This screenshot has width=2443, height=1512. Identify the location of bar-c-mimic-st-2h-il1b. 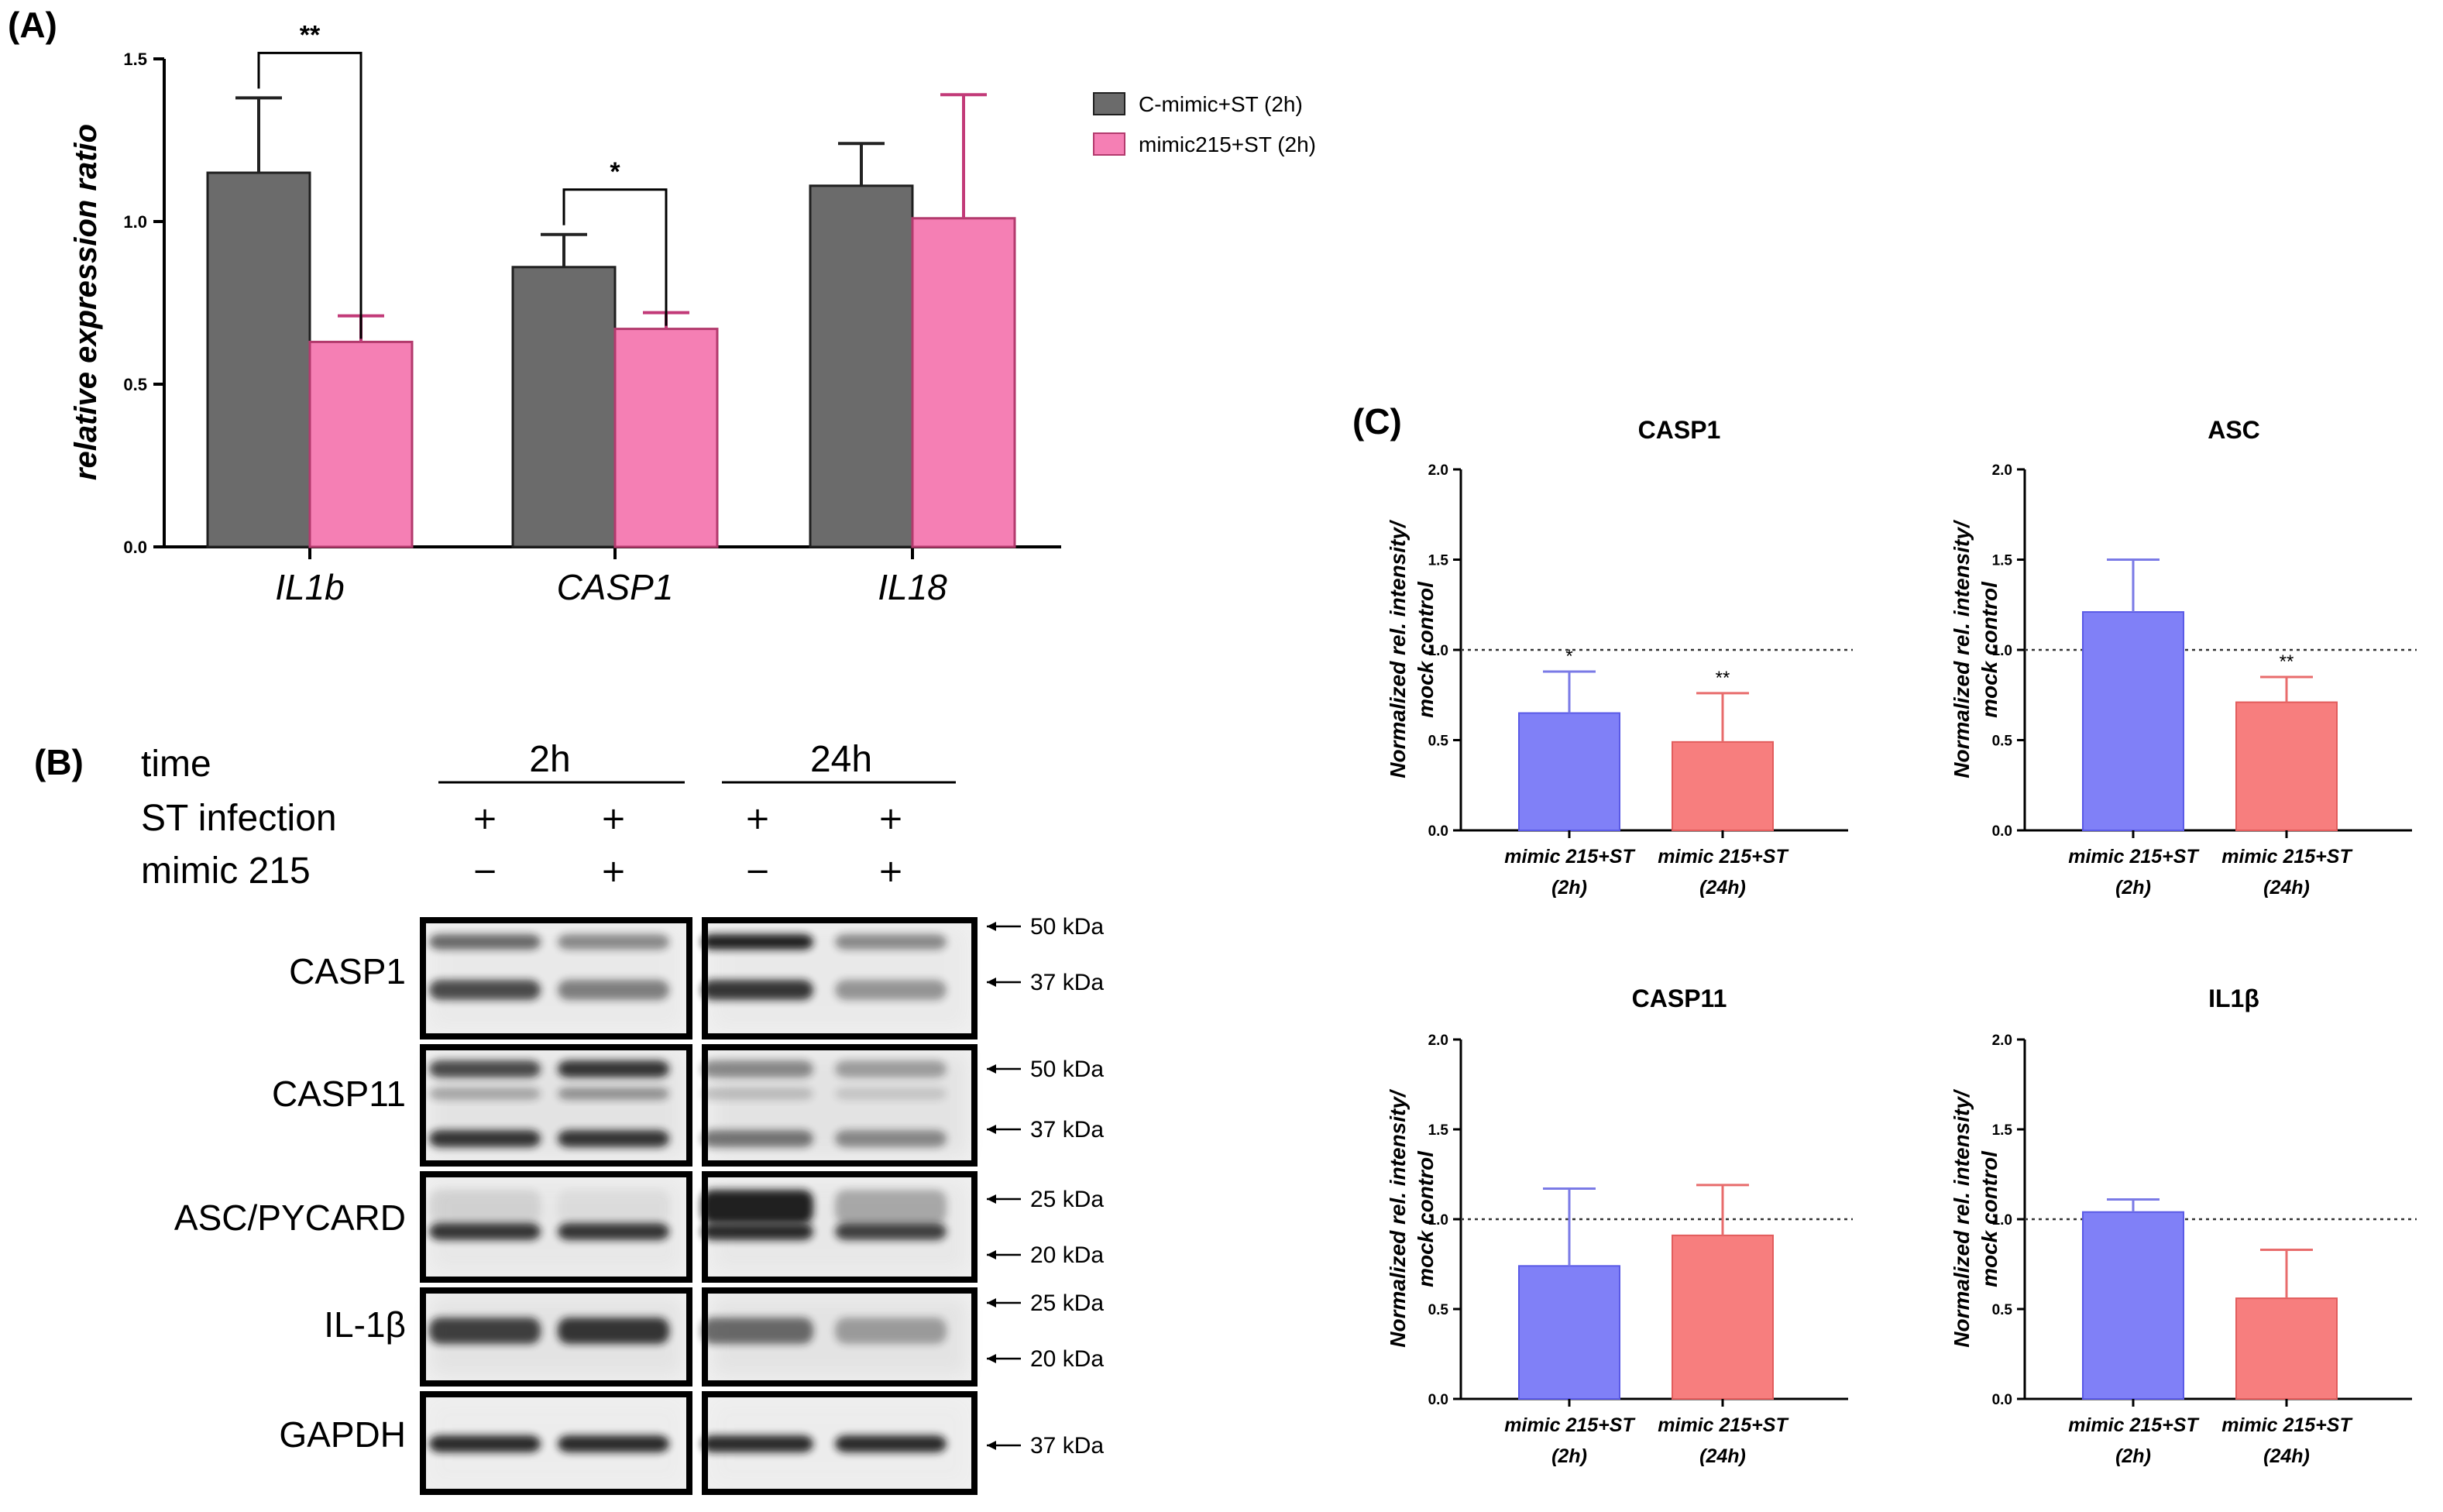
(259, 359).